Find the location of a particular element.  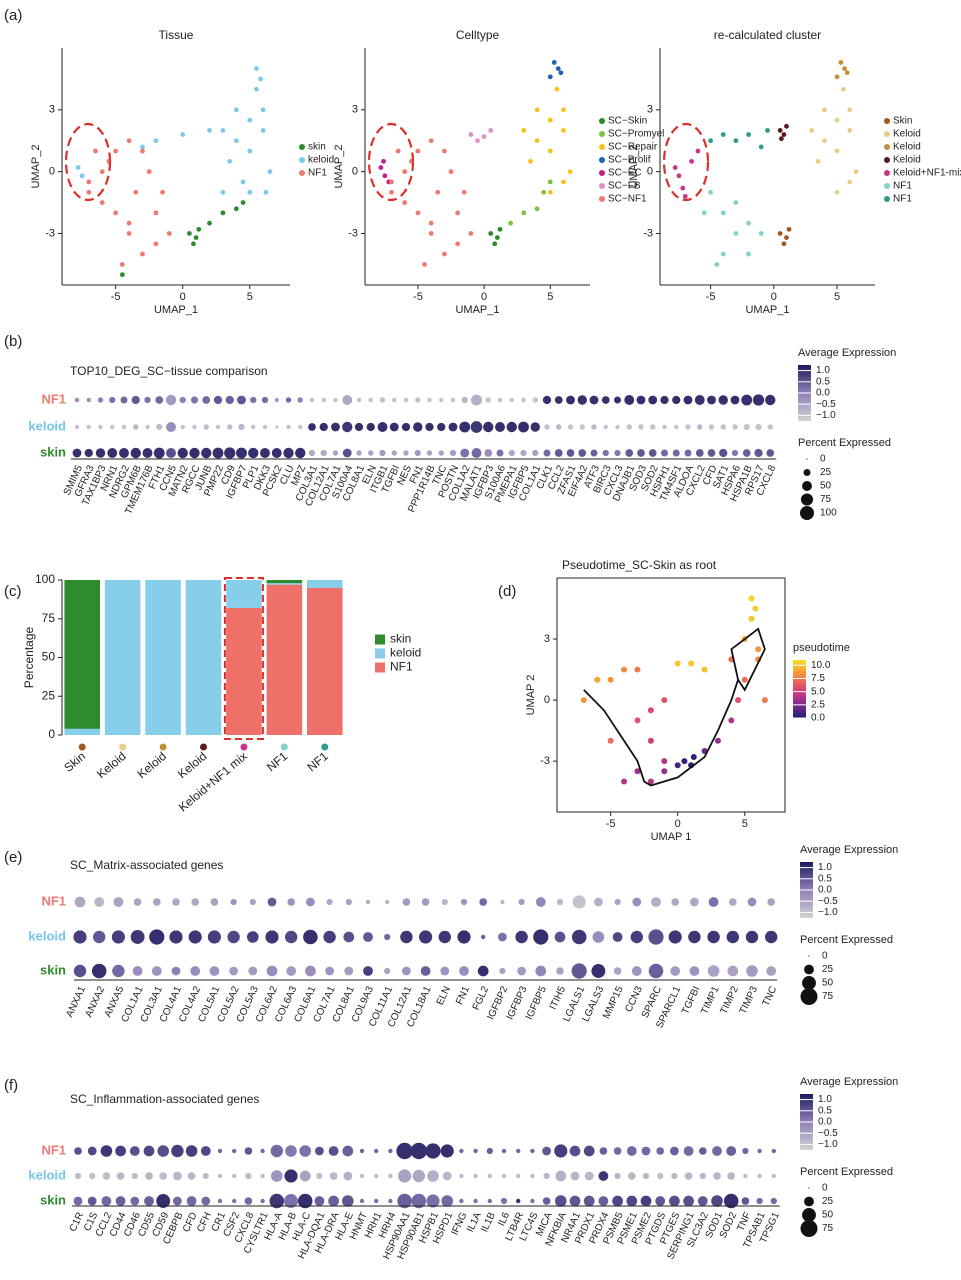

legend-label: keloid is located at coordinates (321, 160).